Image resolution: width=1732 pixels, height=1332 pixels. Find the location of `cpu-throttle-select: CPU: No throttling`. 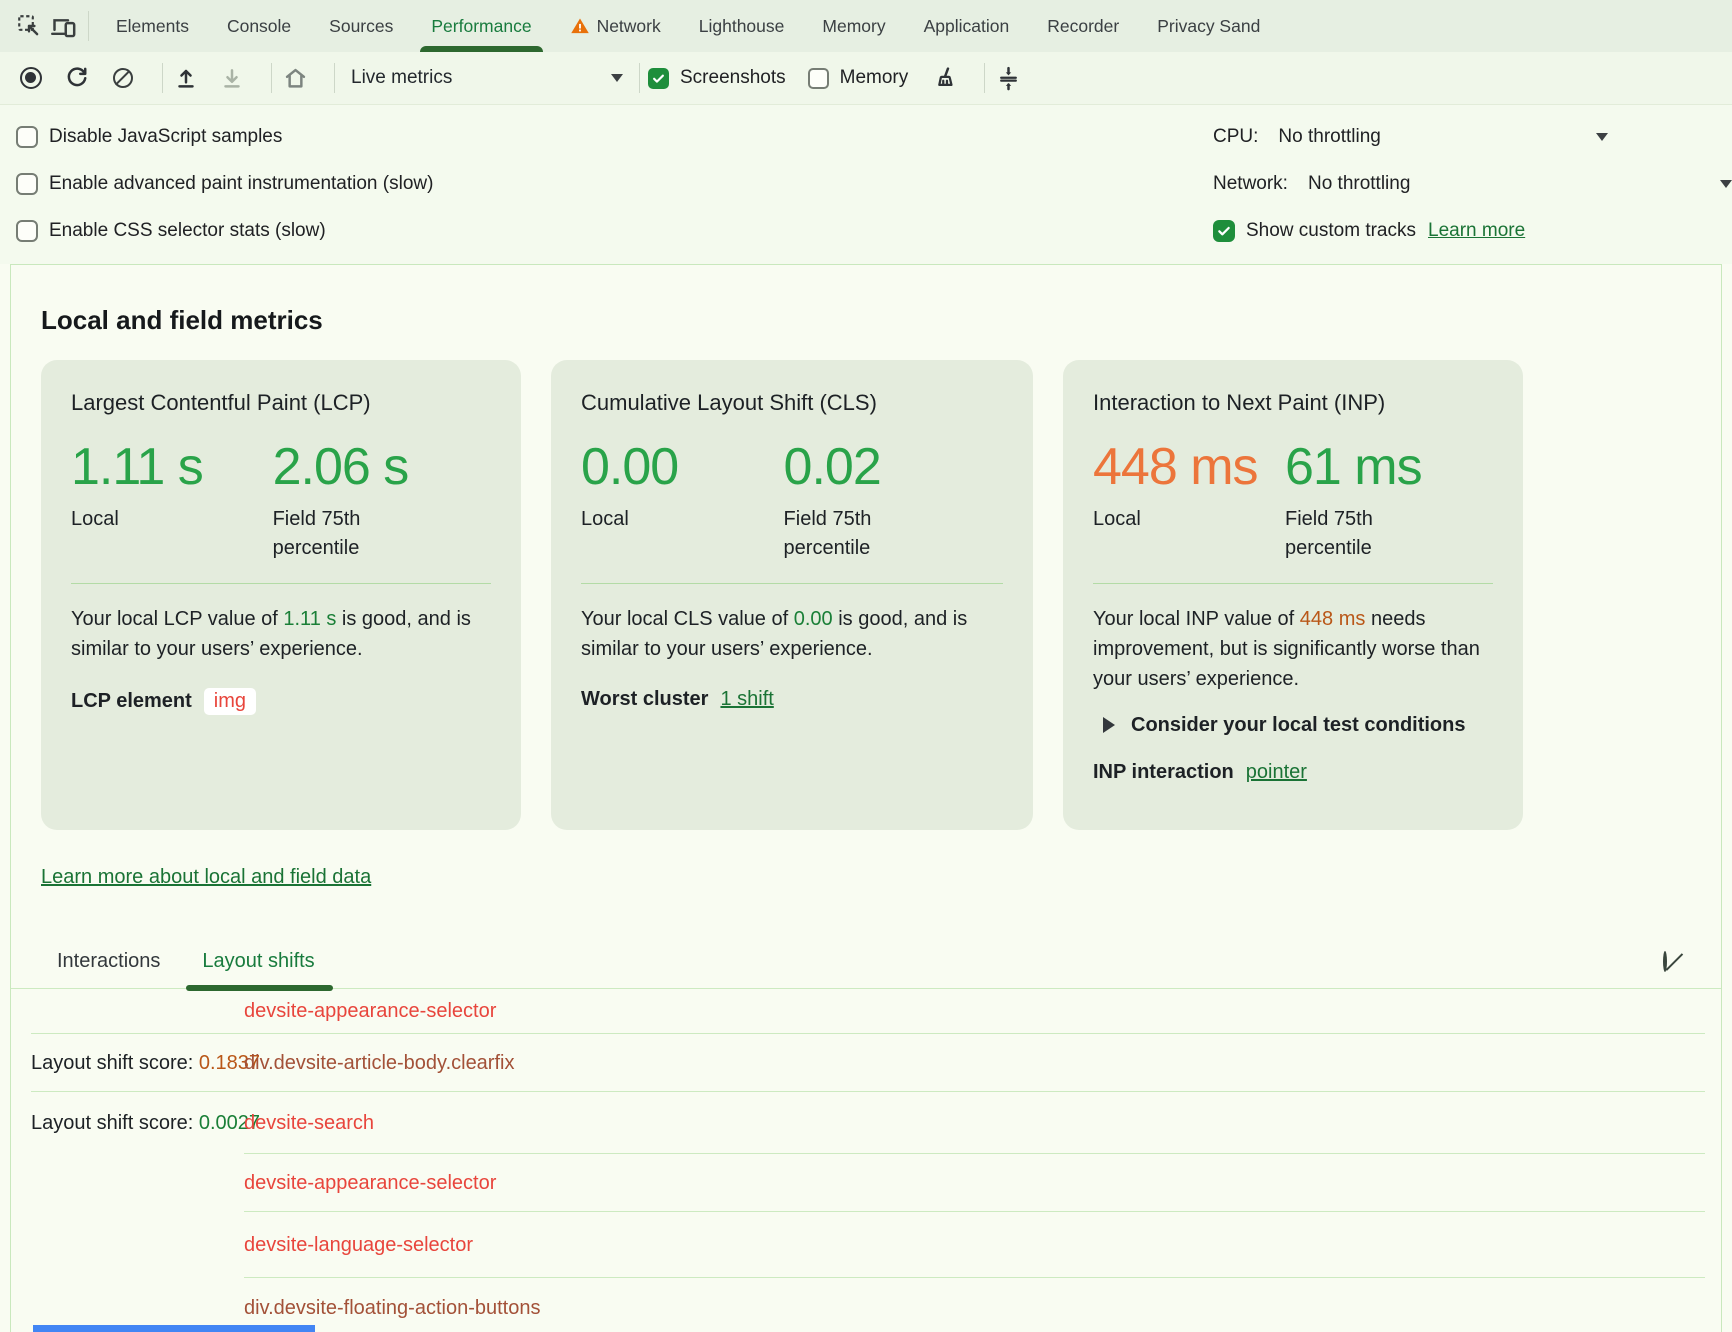

cpu-throttle-select: CPU: No throttling is located at coordinates (1470, 136).